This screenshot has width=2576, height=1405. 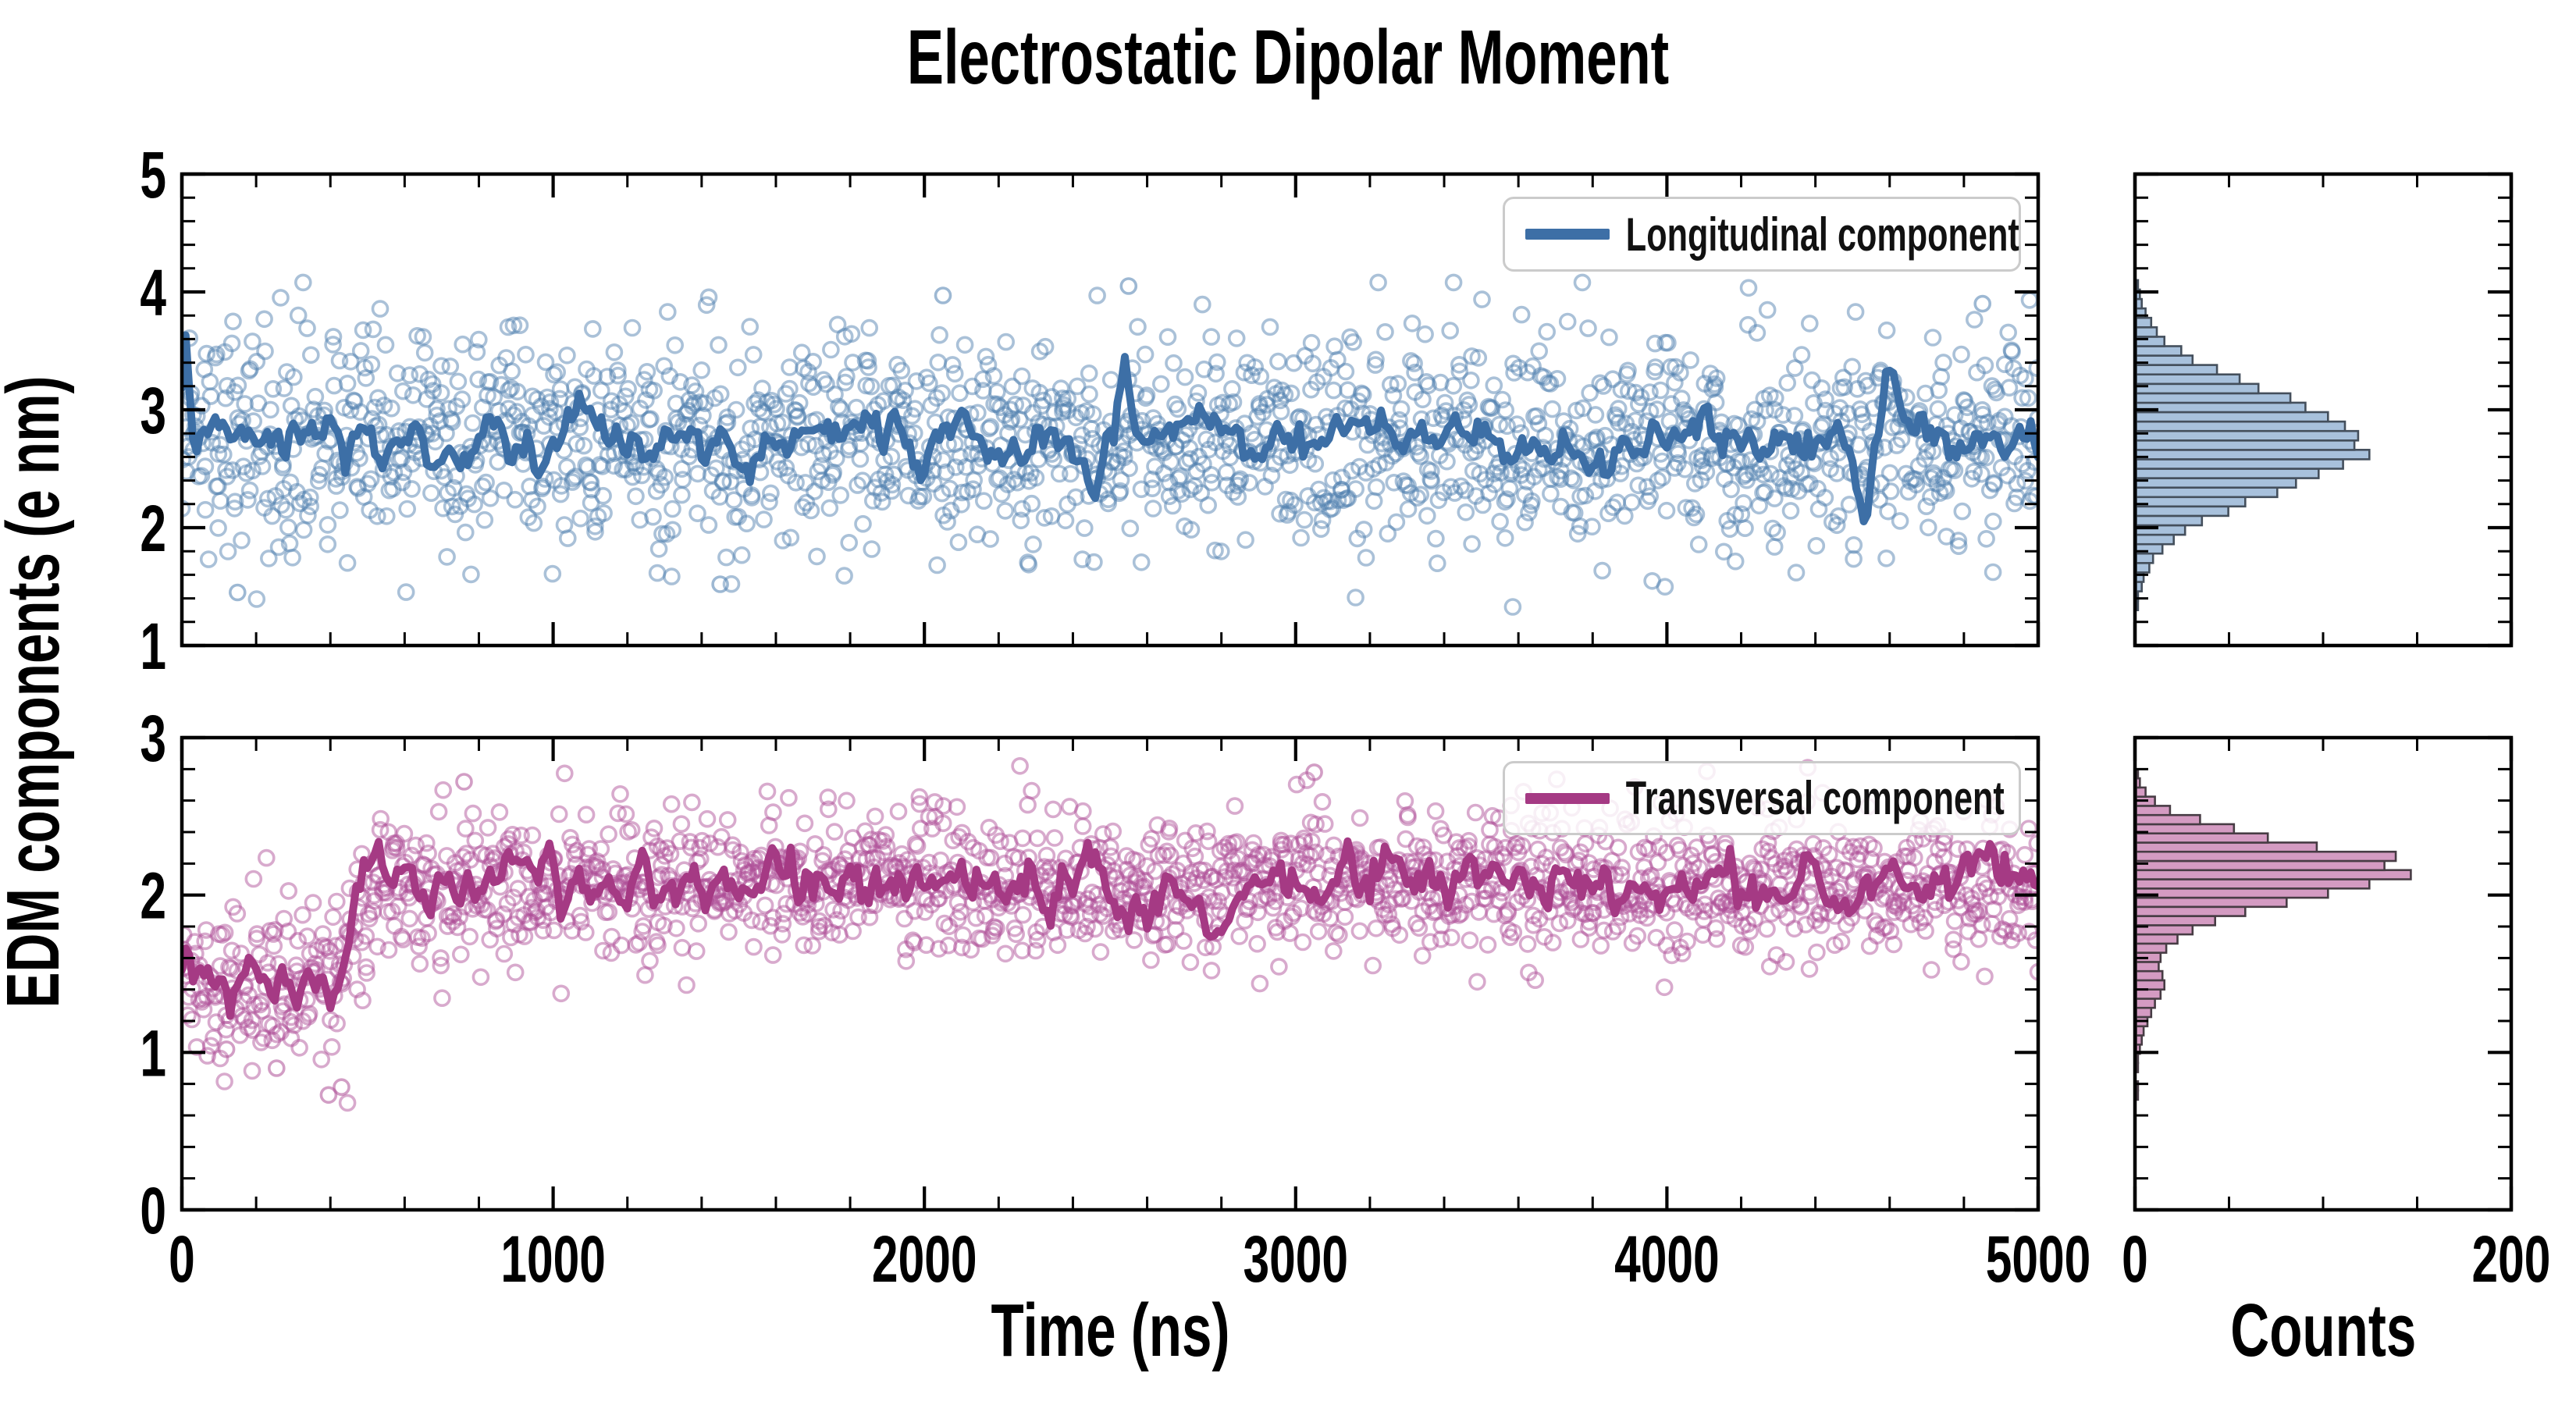 I want to click on ytick-label-bottom: 3, so click(x=153, y=739).